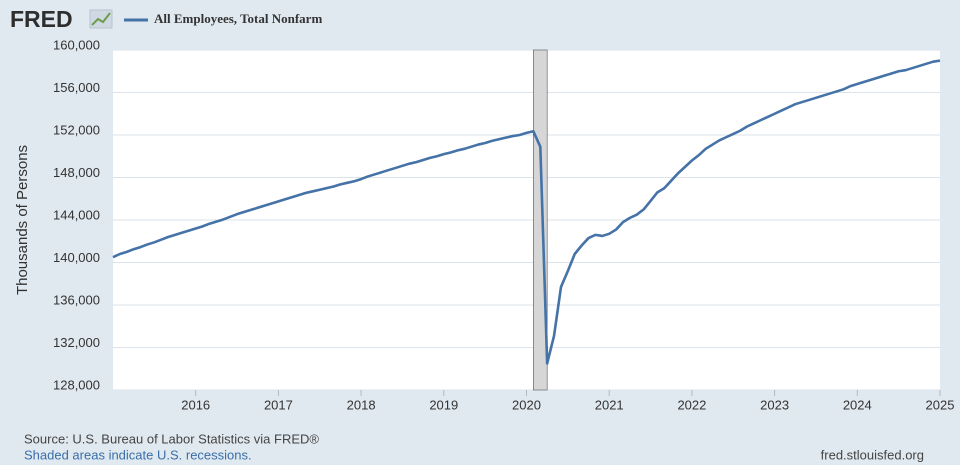 This screenshot has height=465, width=960. Describe the element at coordinates (76, 87) in the screenshot. I see `y-tick-label: 156,000` at that location.